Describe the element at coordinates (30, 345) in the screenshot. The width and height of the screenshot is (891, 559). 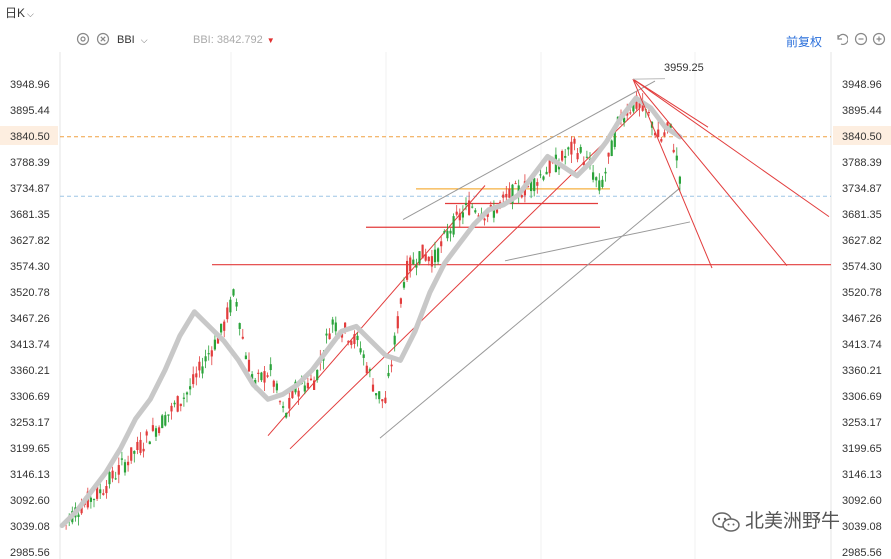
I see `y-tick-label-left: 3413.74` at that location.